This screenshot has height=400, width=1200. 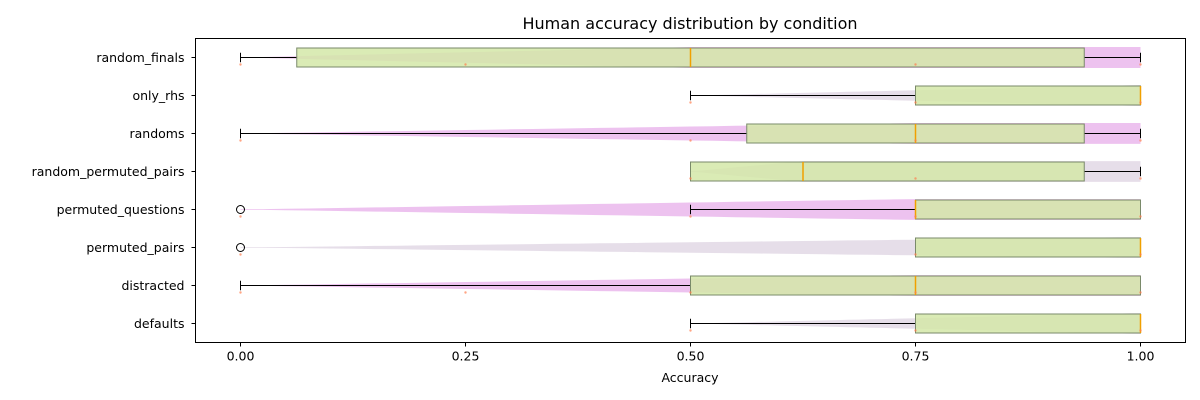 What do you see at coordinates (1141, 356) in the screenshot?
I see `x-tick-label-4: 1.00` at bounding box center [1141, 356].